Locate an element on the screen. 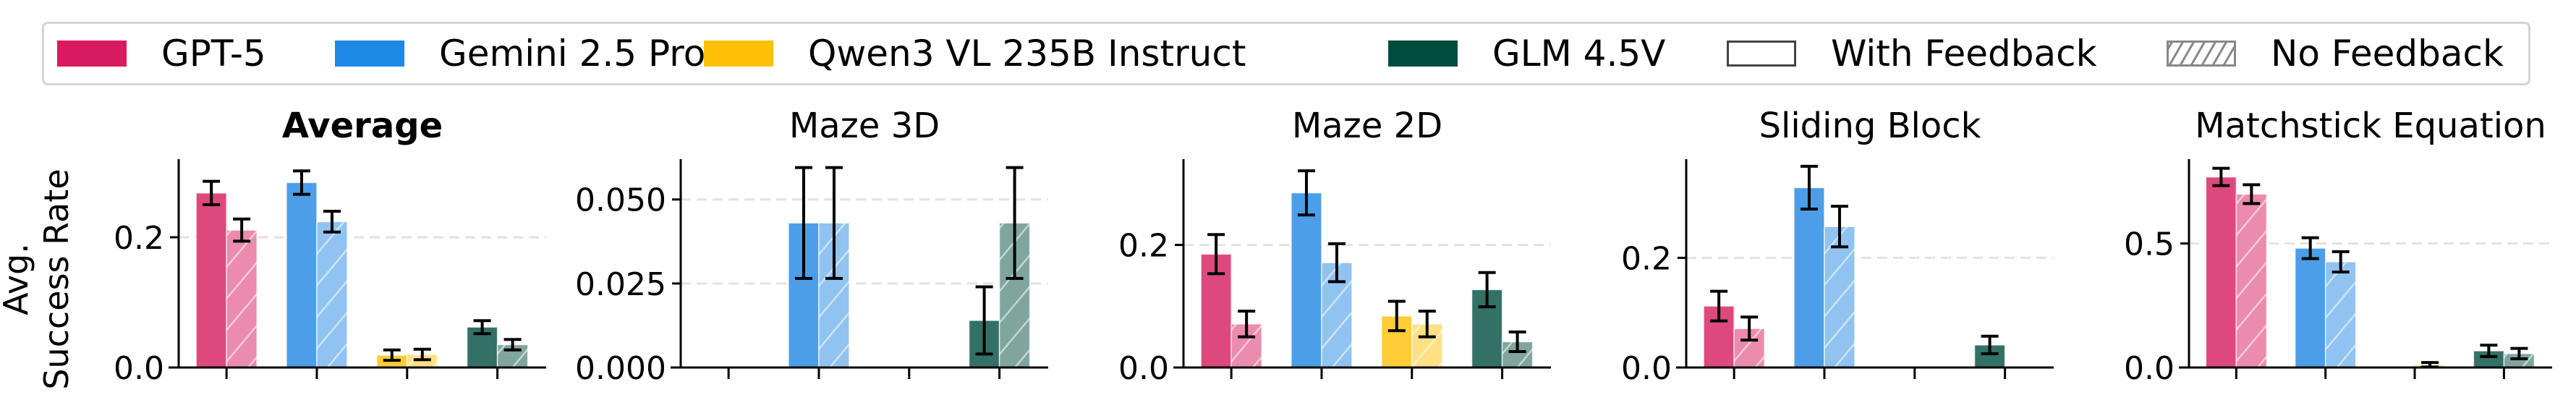 This screenshot has height=408, width=2576. legend-item-glm: GLM 4.5V is located at coordinates (1526, 53).